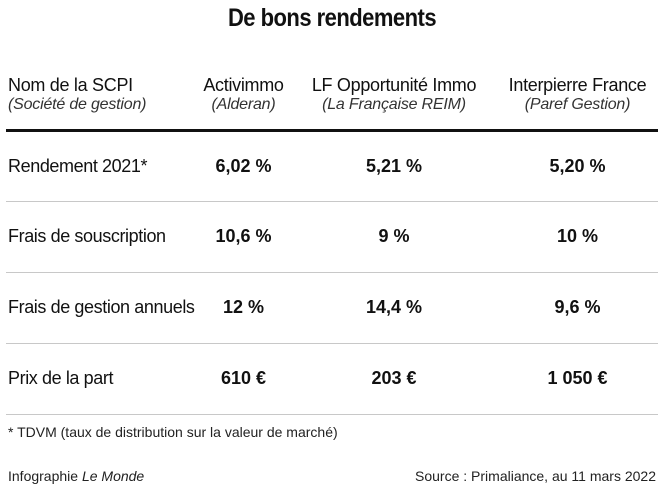 The width and height of the screenshot is (664, 489). Describe the element at coordinates (577, 307) in the screenshot. I see `table-cell: 9,6 %` at that location.